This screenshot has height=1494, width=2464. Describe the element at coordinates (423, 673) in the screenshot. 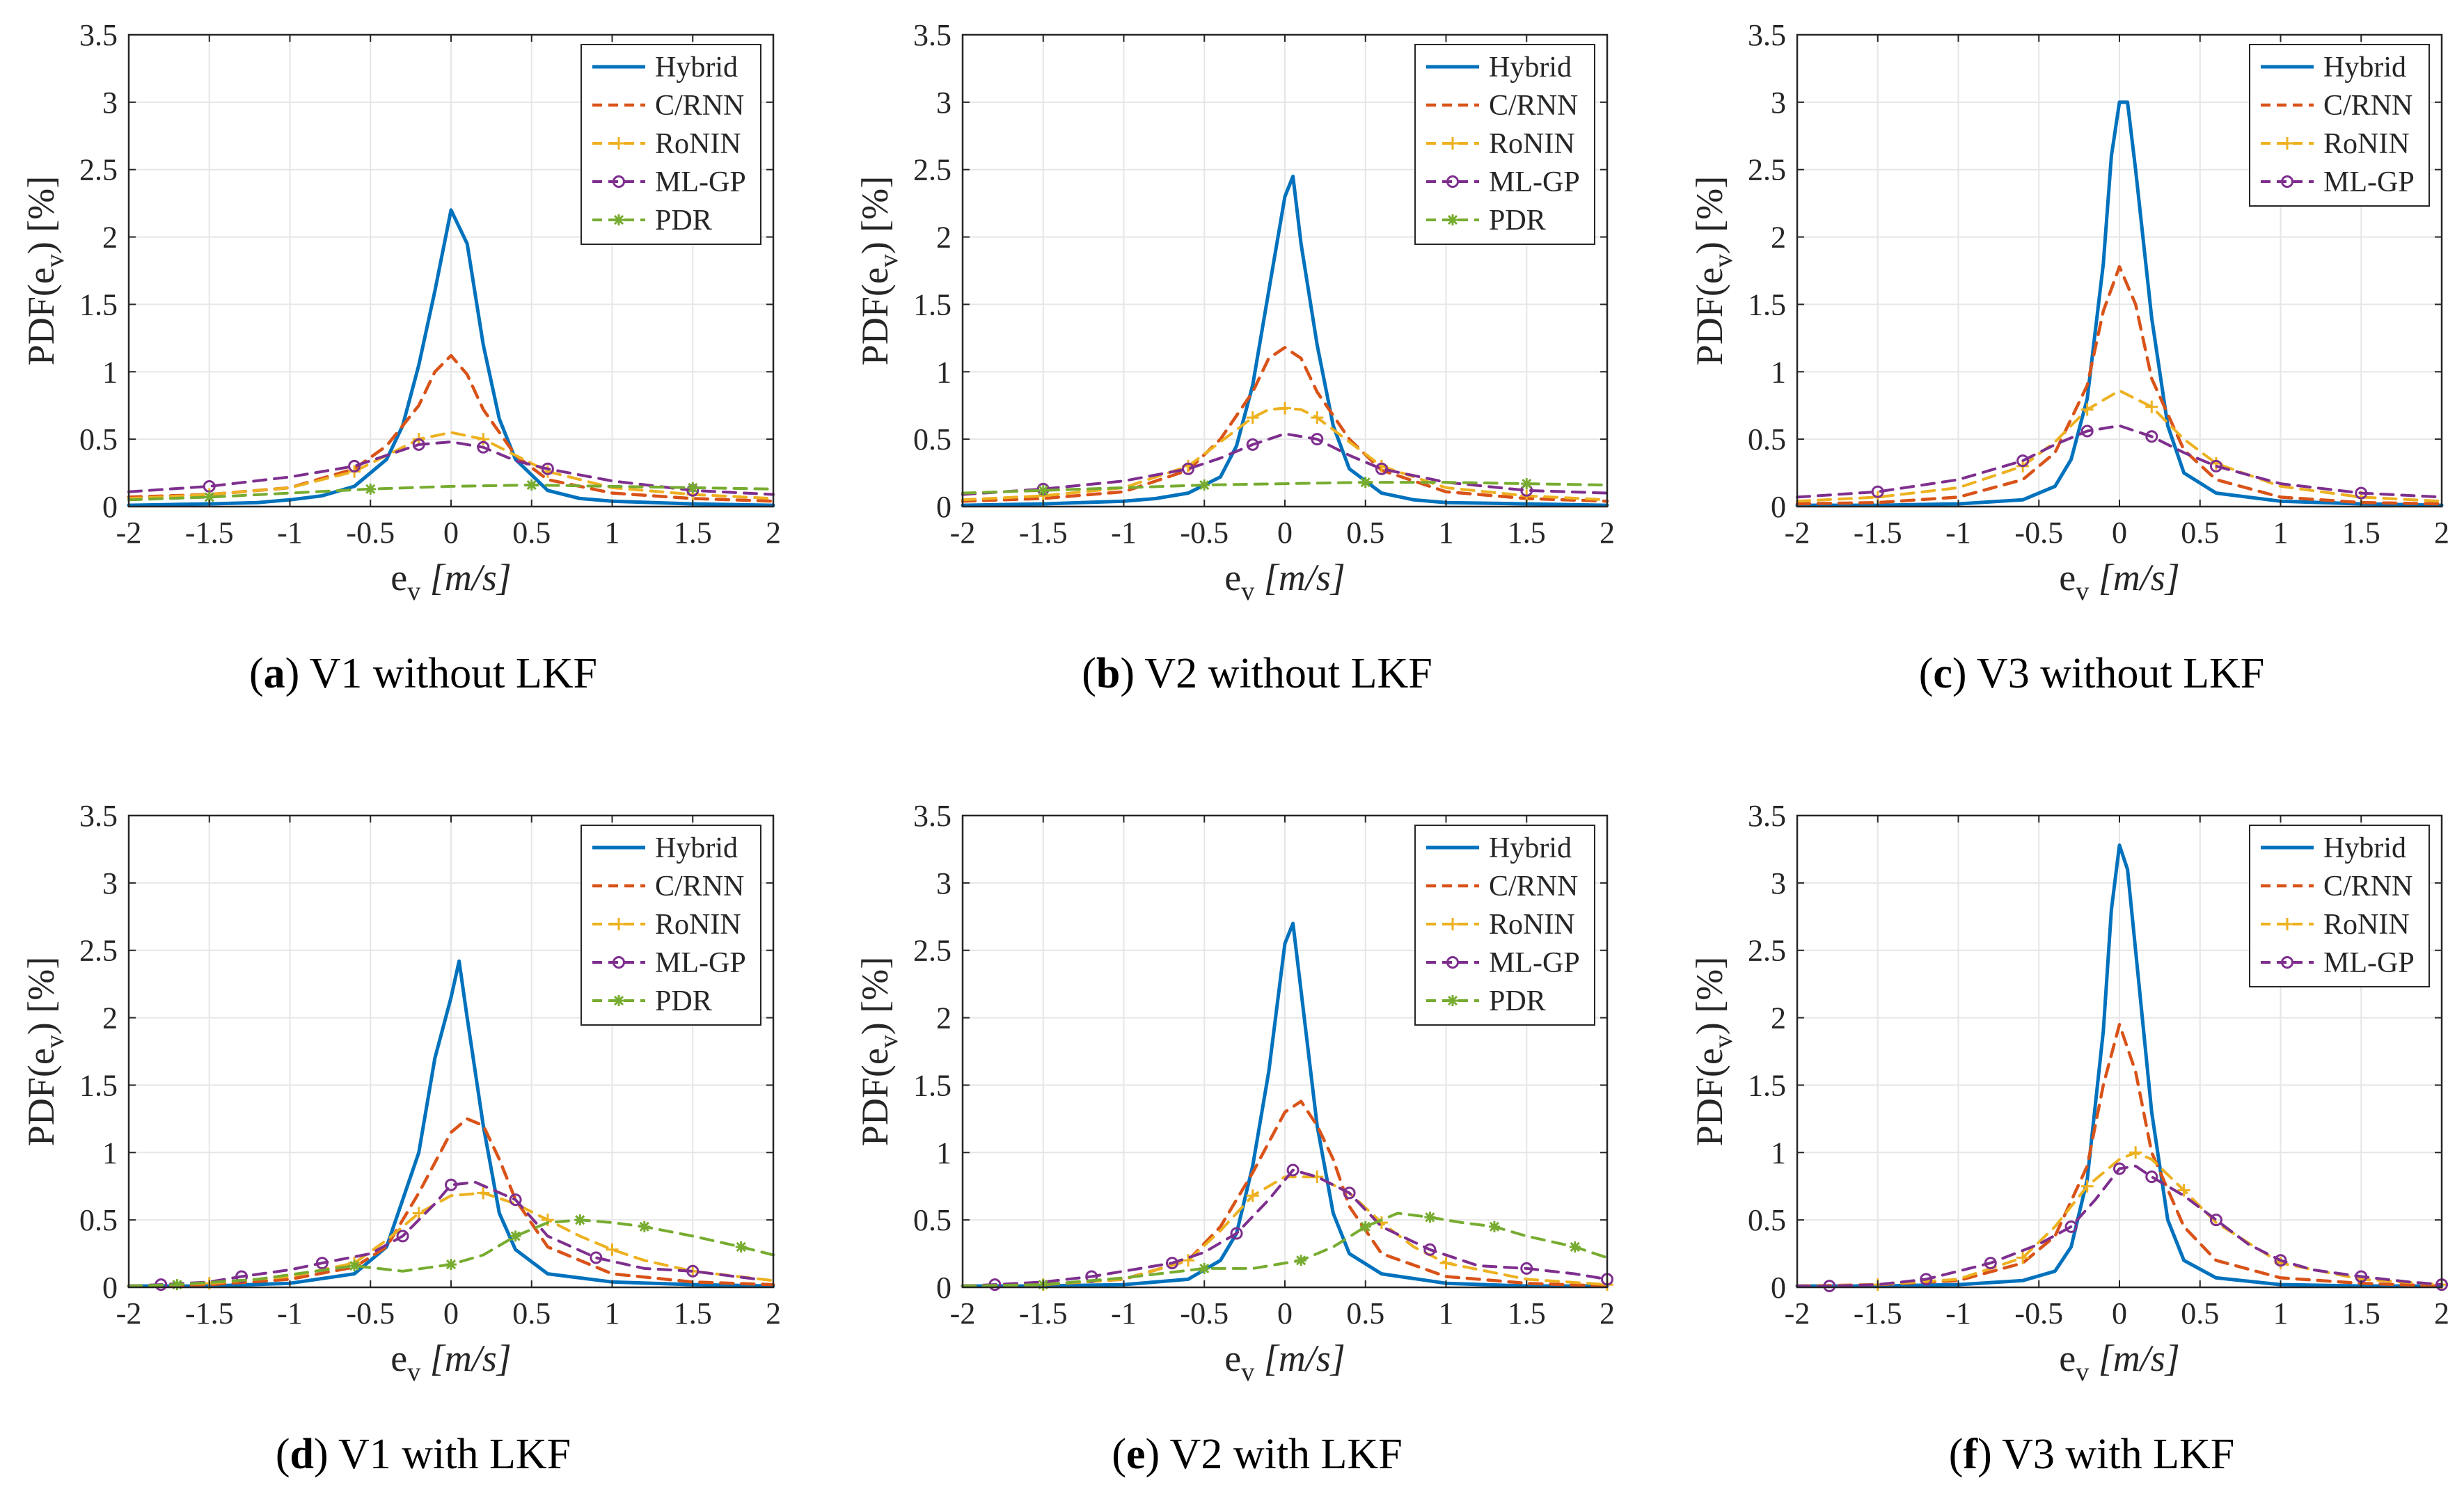

I see `panel-caption: (a) V1 without LKF` at that location.